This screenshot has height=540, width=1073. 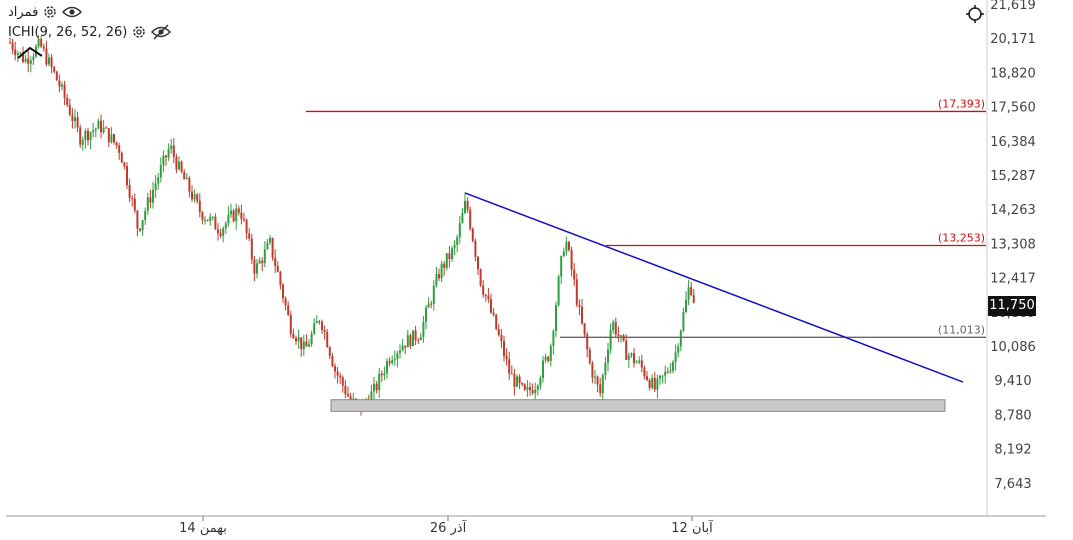 I want to click on indicator-header: ICHI(9, 26, 52, 26), so click(x=90, y=32).